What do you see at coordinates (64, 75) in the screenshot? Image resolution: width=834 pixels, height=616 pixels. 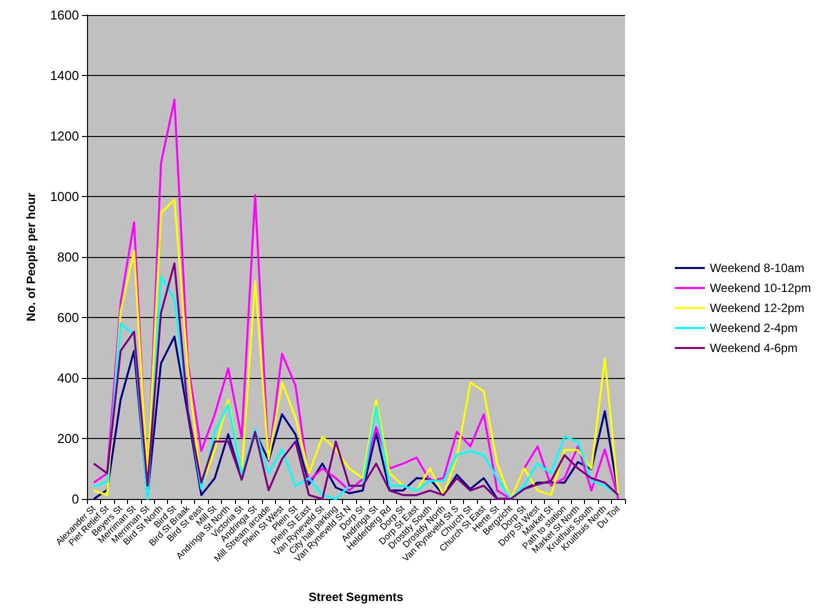 I see `y-tick-label: 1400` at bounding box center [64, 75].